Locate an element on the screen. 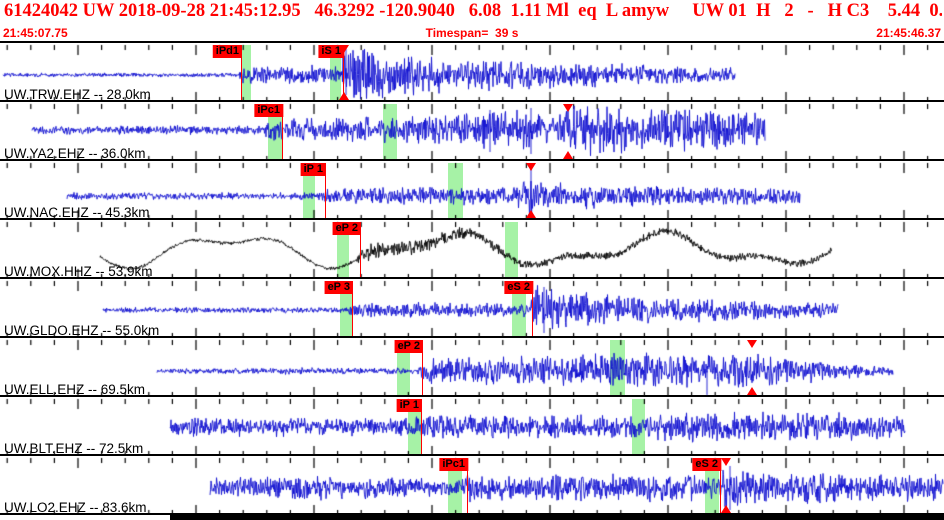  station-label: UW.NAC.EHZ -- 45.3km is located at coordinates (77, 212).